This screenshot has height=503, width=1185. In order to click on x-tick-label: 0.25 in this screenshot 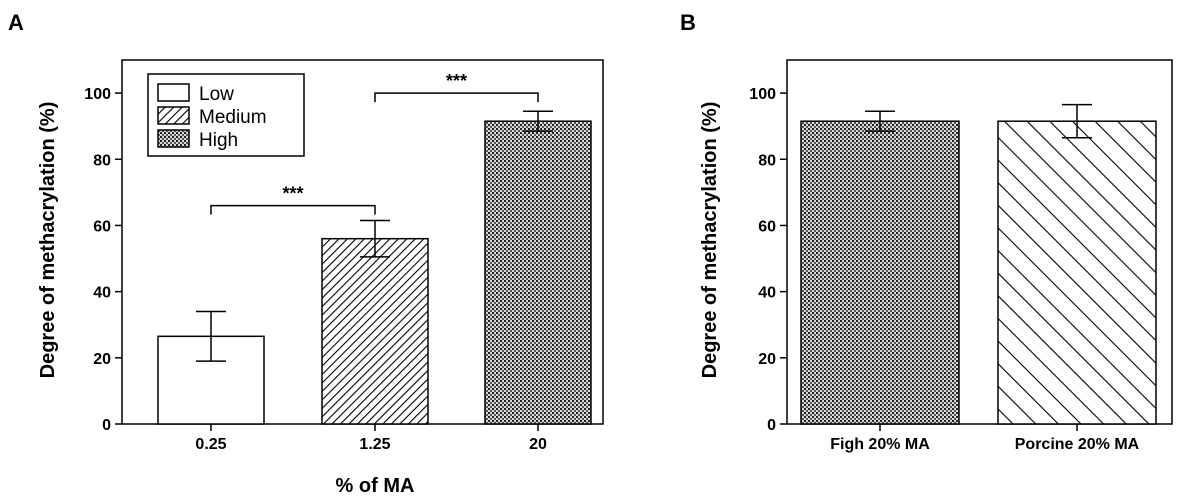, I will do `click(210, 444)`.